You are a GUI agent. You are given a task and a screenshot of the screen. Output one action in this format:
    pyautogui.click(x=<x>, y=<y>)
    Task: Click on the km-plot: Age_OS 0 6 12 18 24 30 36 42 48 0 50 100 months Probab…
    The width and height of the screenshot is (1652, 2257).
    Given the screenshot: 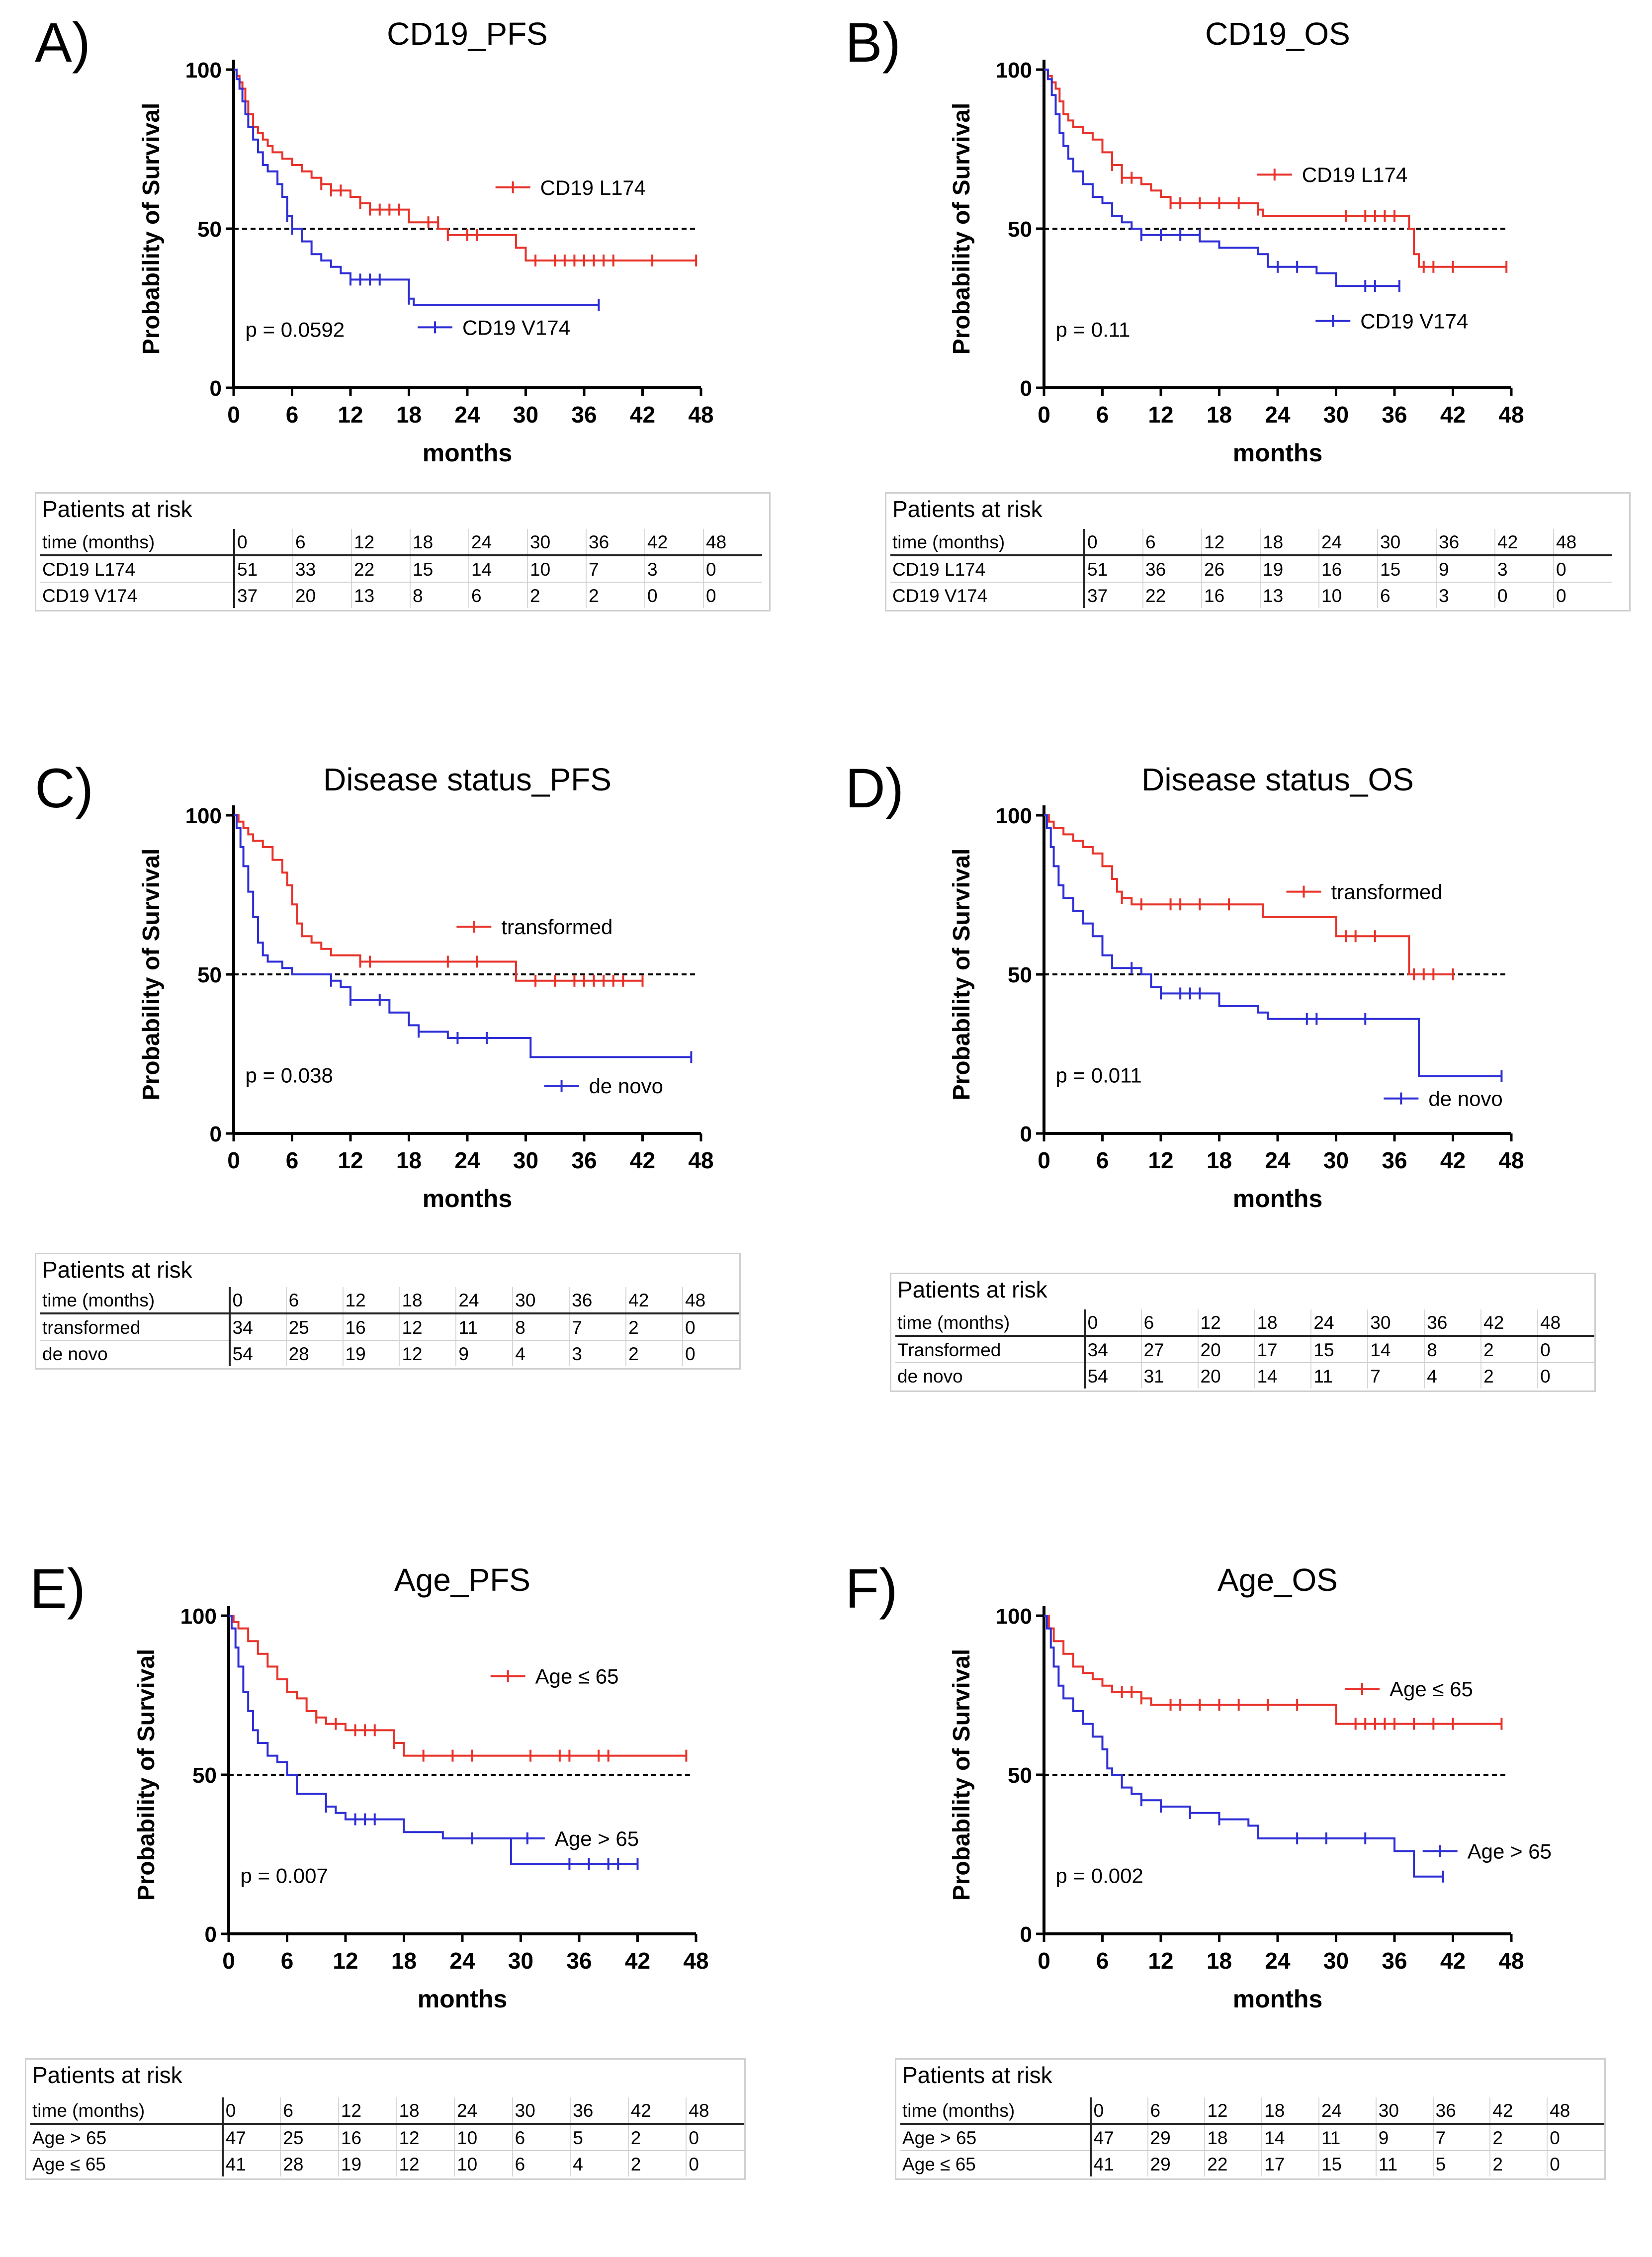 What is the action you would take?
    pyautogui.click(x=1250, y=1788)
    